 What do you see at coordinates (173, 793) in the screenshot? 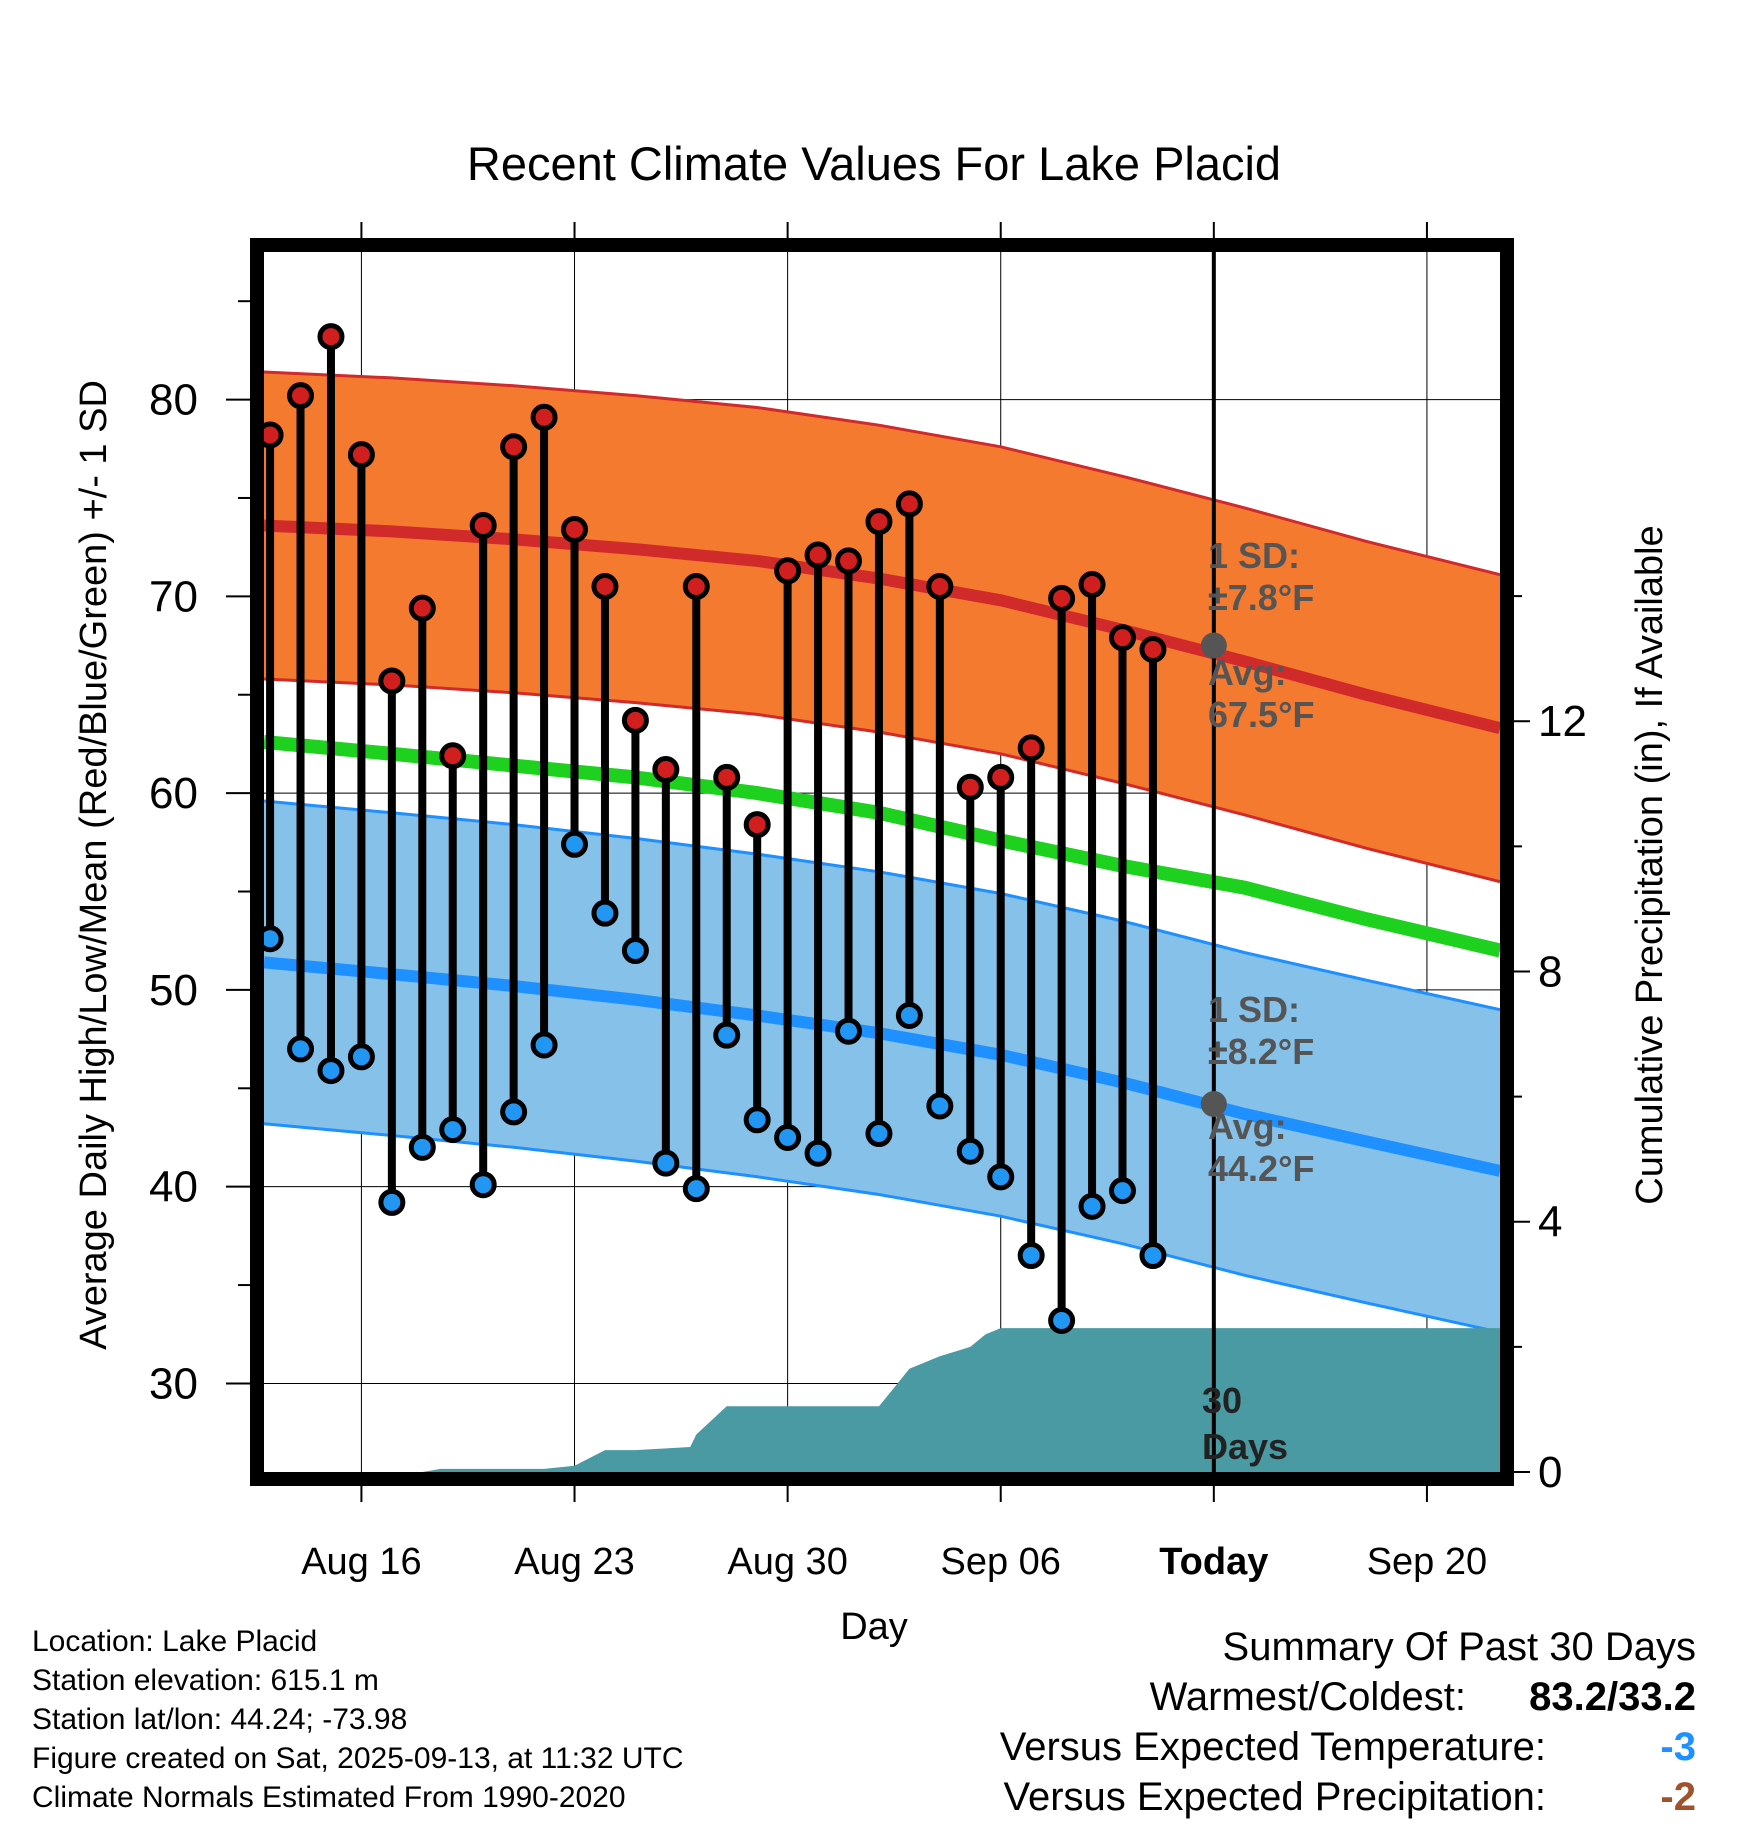
I see `y-tick-label: 60` at bounding box center [173, 793].